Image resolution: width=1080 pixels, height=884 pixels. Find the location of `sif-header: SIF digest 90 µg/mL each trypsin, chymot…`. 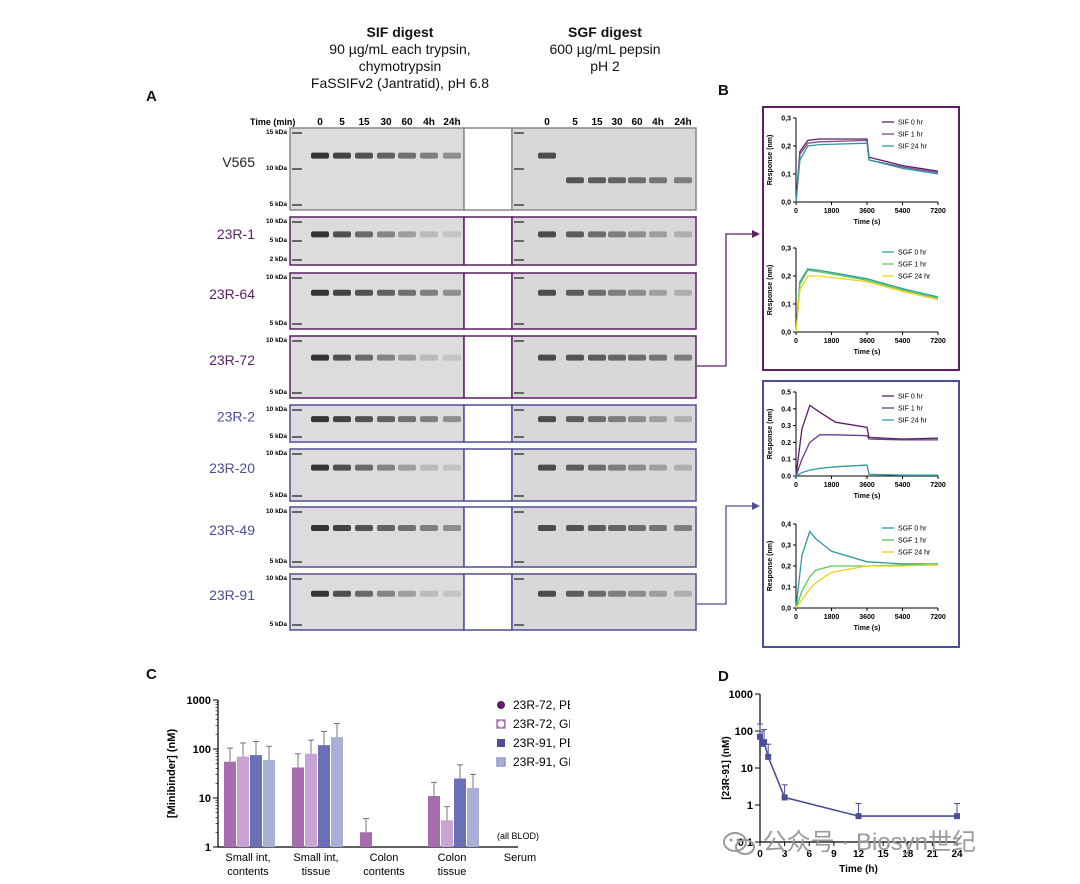

sif-header: SIF digest 90 µg/mL each trypsin, chymot… is located at coordinates (400, 58).